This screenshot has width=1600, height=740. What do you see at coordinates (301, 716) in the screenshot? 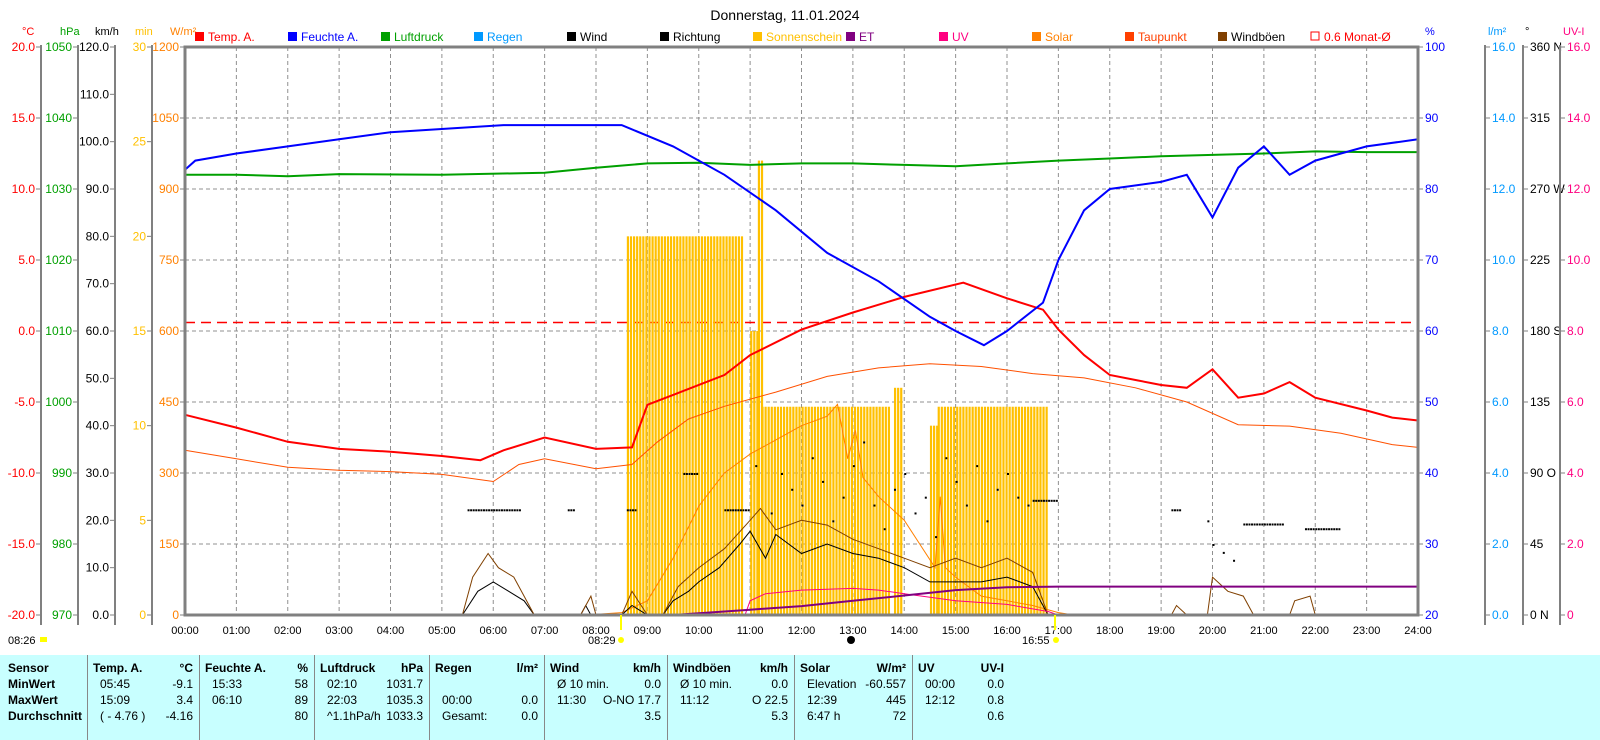
I see `table-cell-value: 80` at bounding box center [301, 716].